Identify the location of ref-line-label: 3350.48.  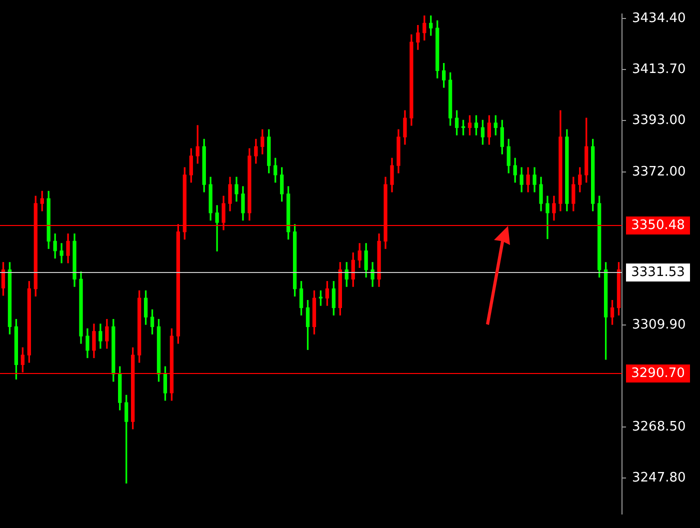
(658, 225).